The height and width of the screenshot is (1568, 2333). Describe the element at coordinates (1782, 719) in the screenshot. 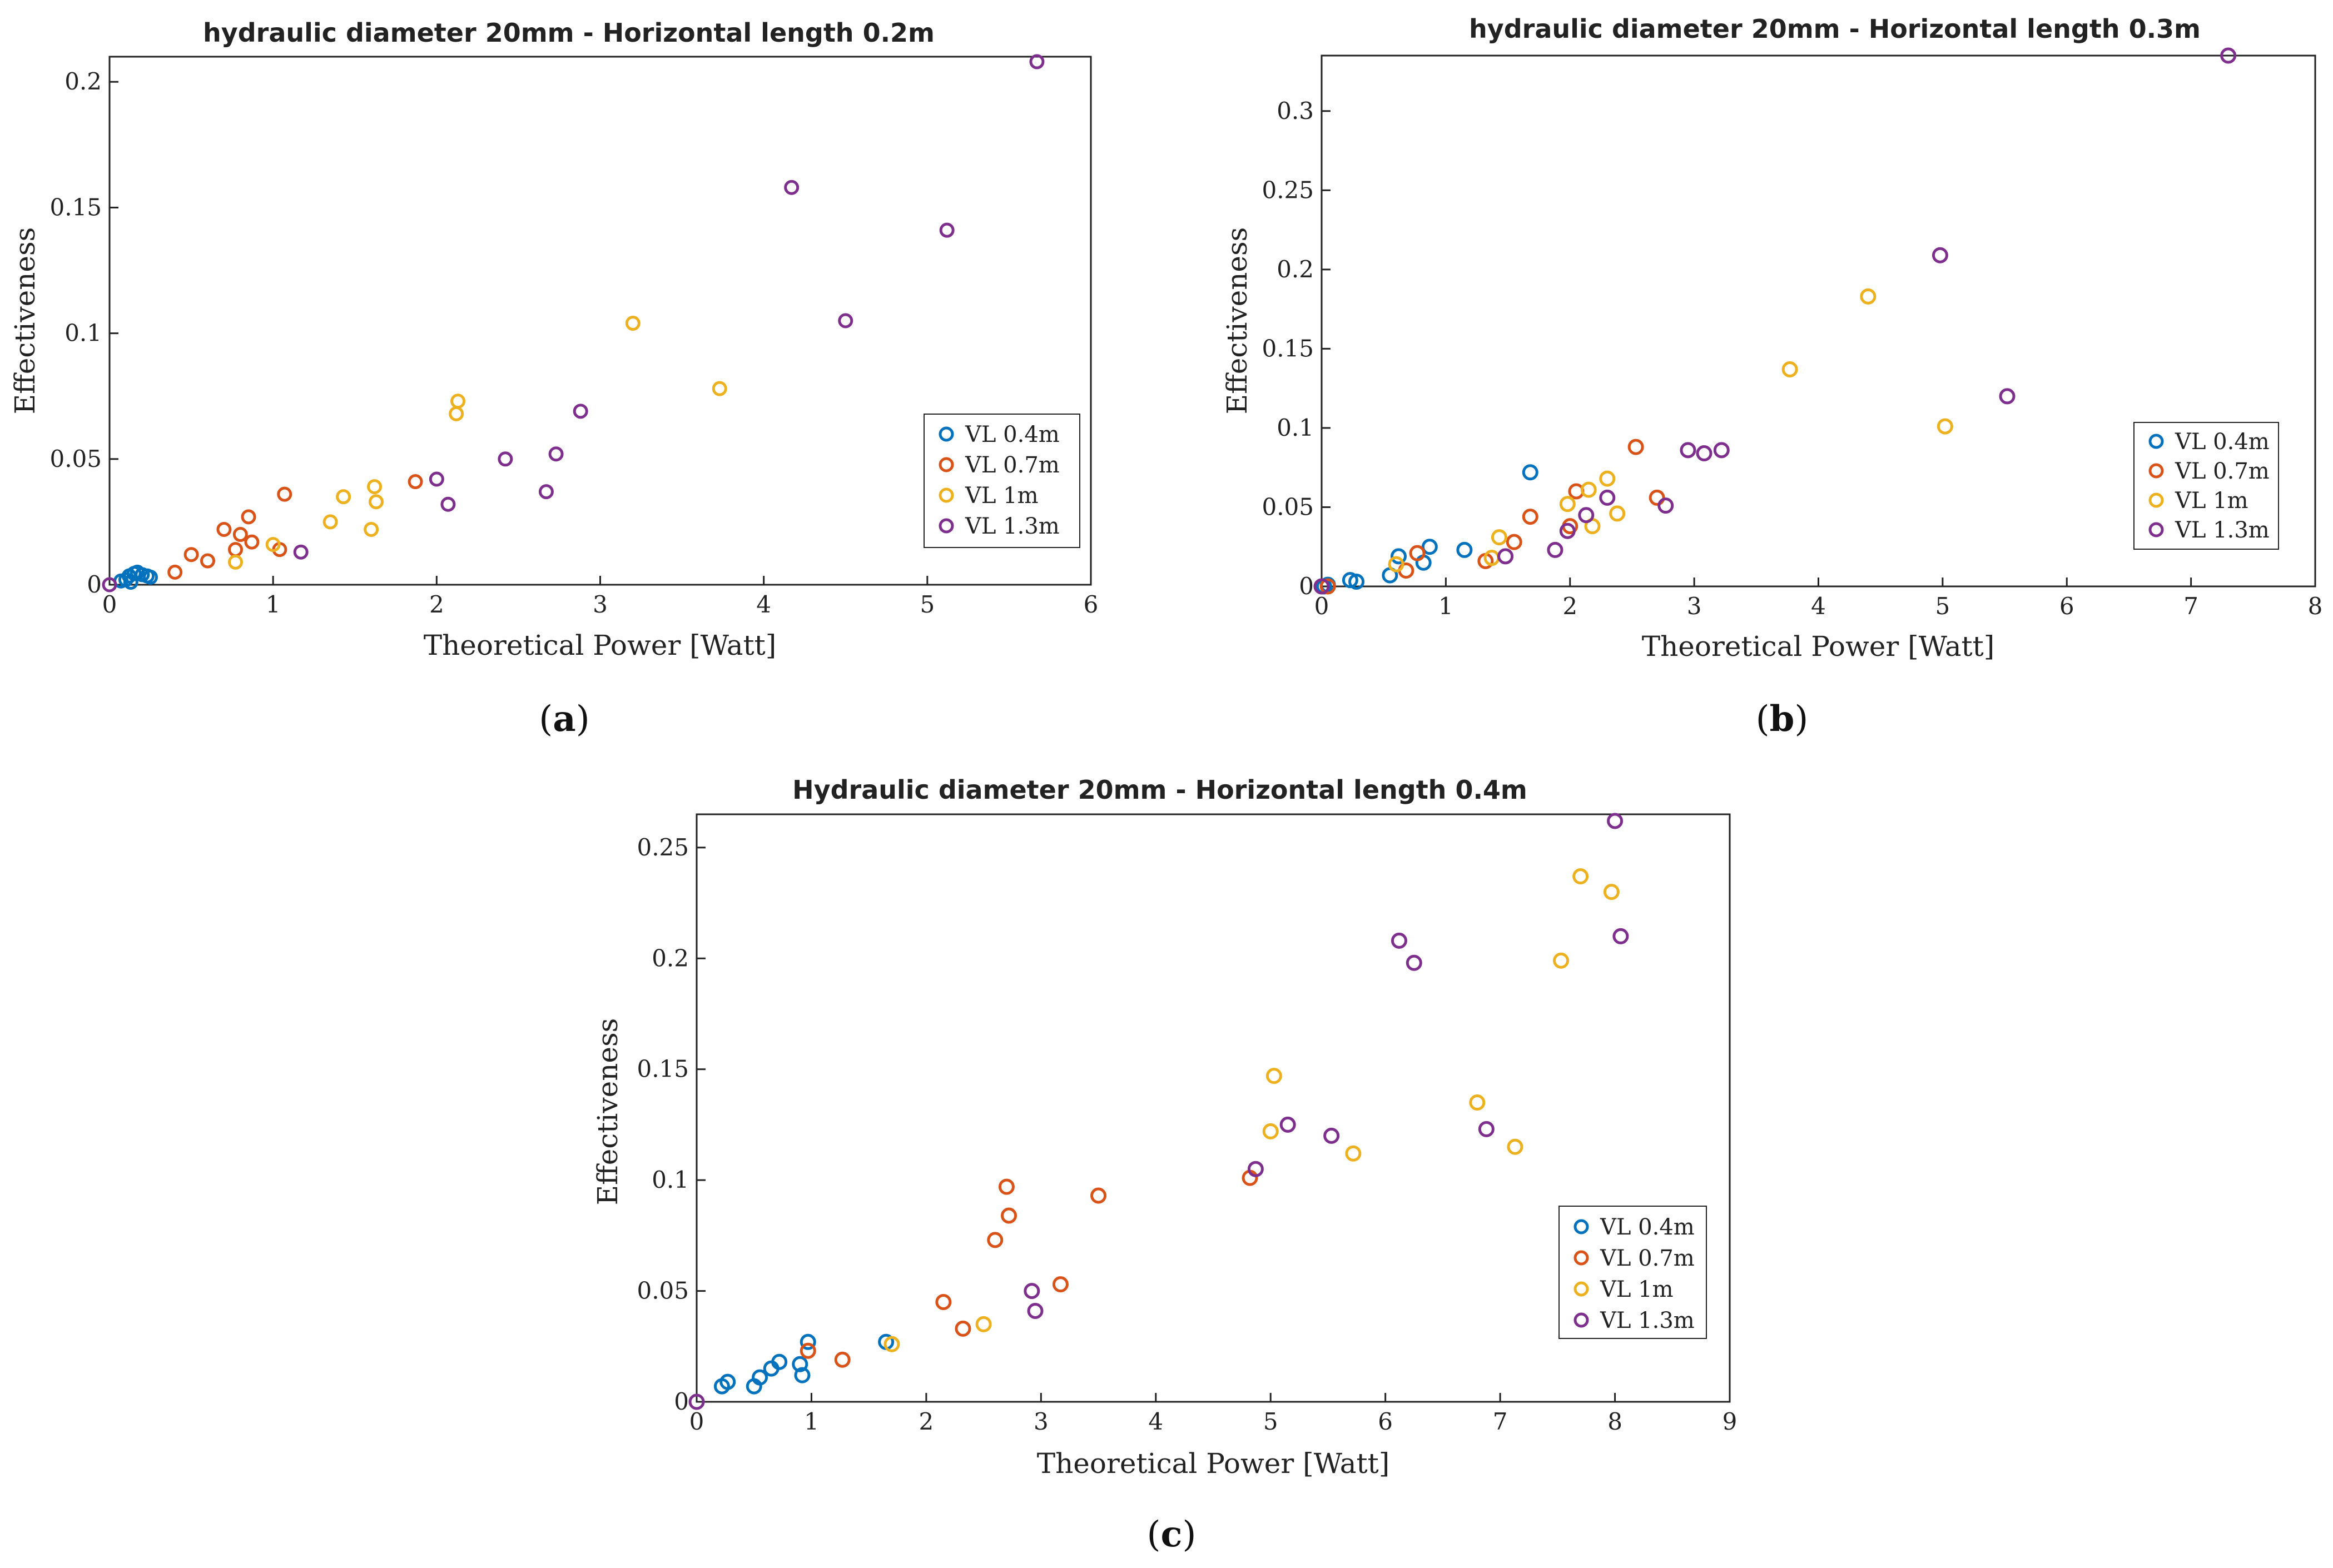

I see `panel-label: (b)` at that location.